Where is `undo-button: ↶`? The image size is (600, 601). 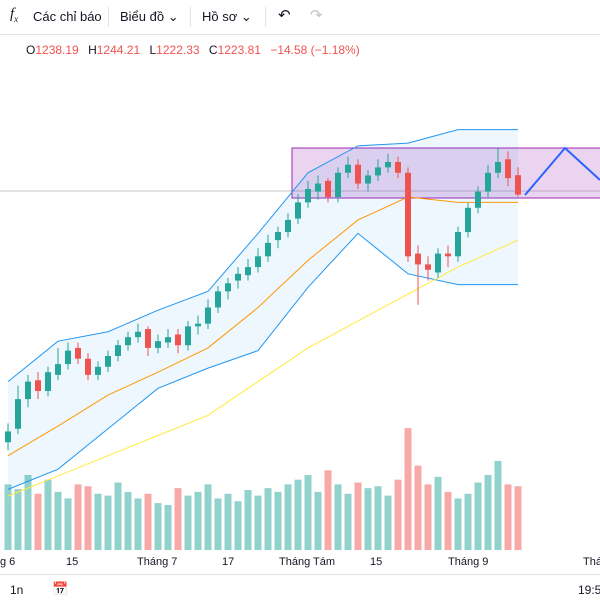
undo-button: ↶ is located at coordinates (284, 15).